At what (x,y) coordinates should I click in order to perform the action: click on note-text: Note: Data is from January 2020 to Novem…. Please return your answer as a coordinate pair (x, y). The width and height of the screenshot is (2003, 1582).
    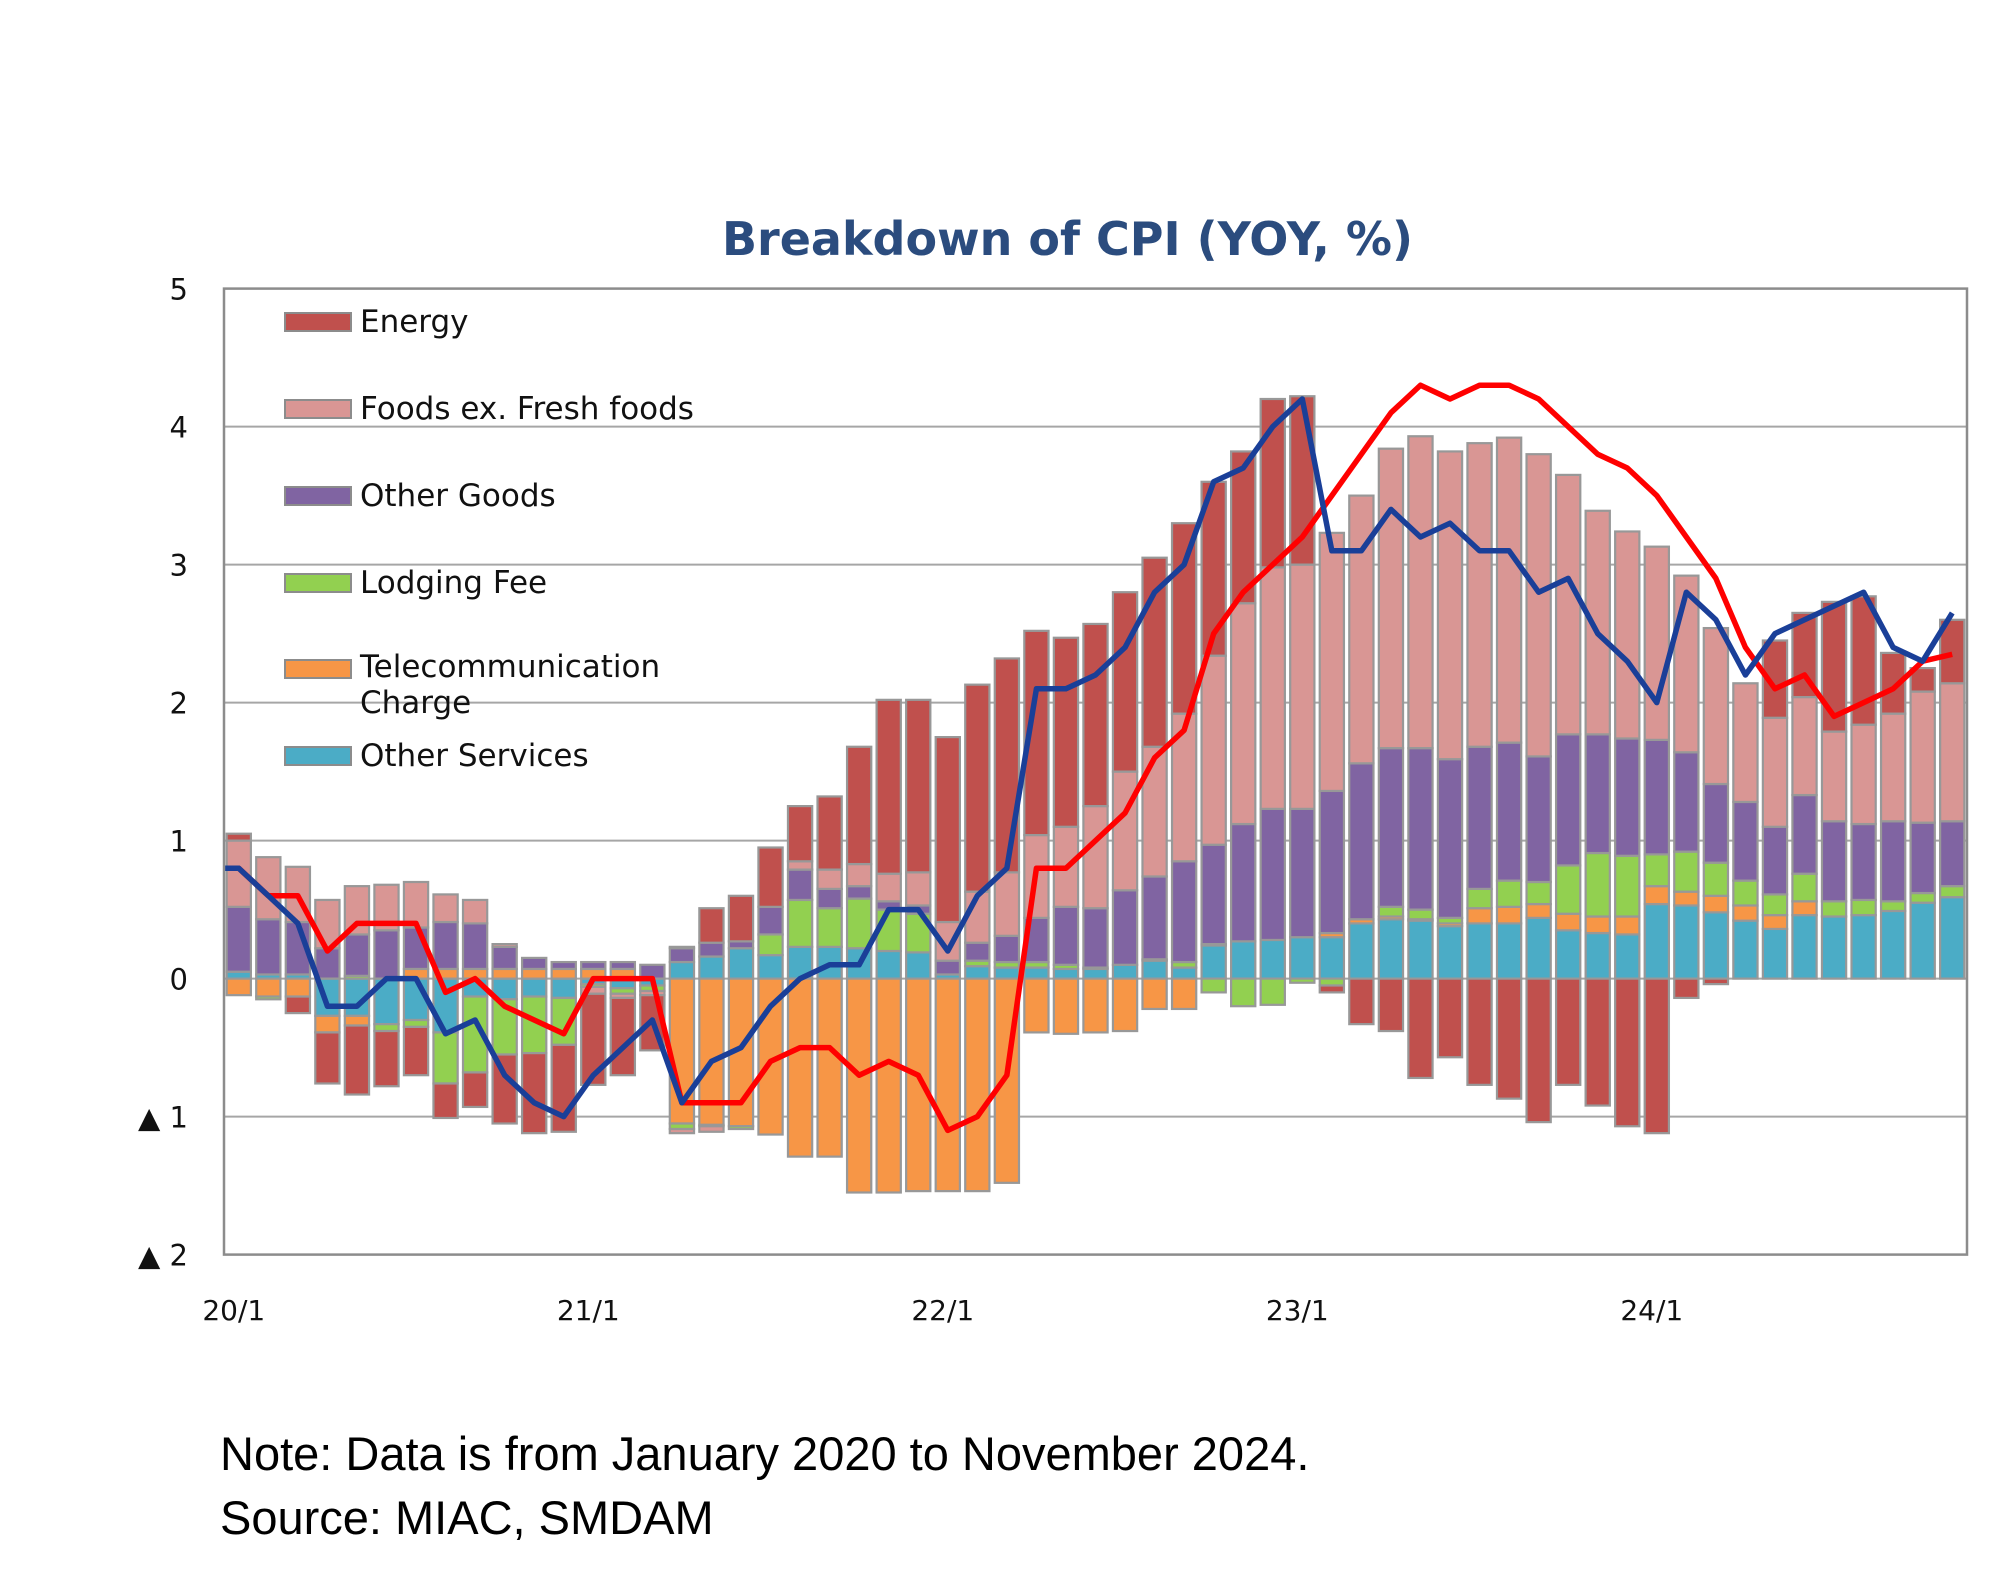
    Looking at the image, I should click on (765, 1453).